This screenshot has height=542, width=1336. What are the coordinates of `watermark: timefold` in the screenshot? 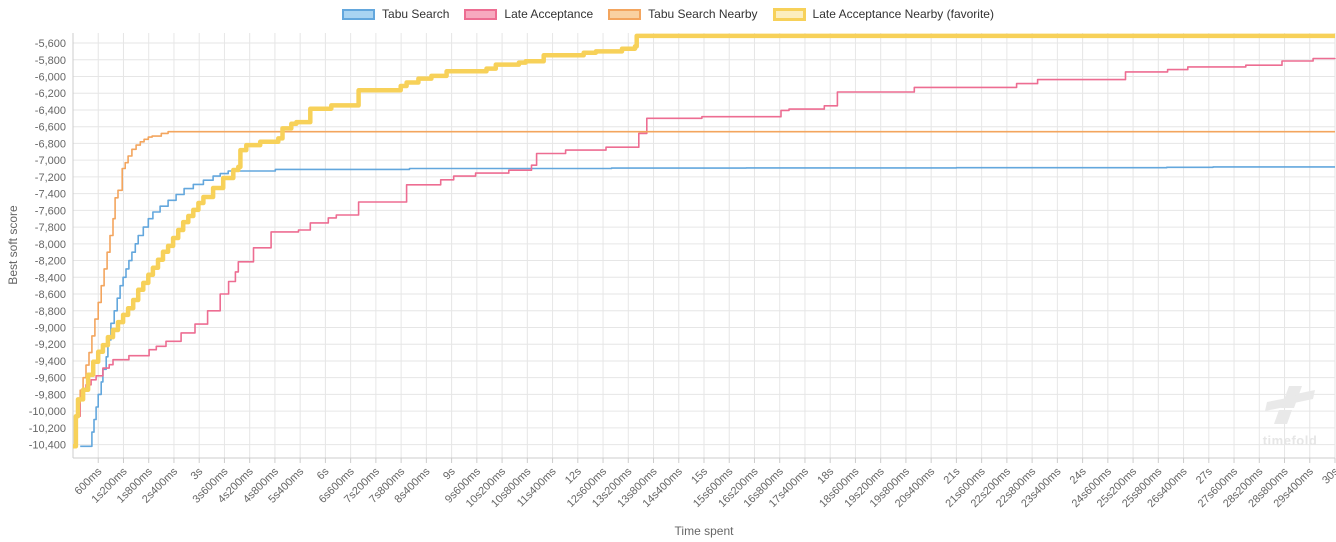 It's located at (1290, 416).